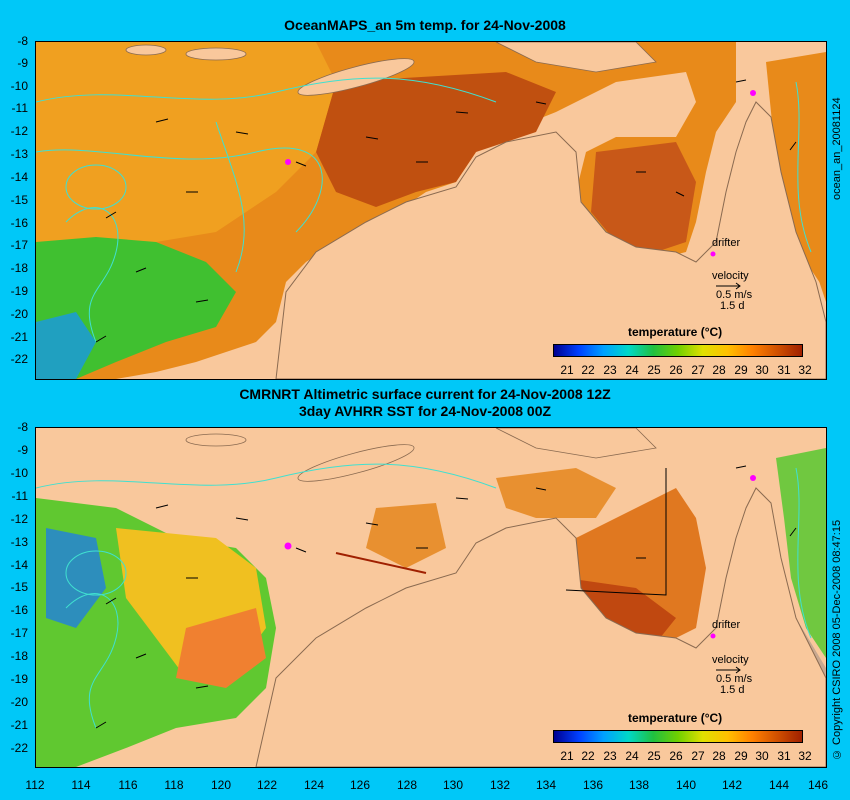 The height and width of the screenshot is (800, 850). Describe the element at coordinates (616, 532) in the screenshot. I see `satellite-track` at that location.